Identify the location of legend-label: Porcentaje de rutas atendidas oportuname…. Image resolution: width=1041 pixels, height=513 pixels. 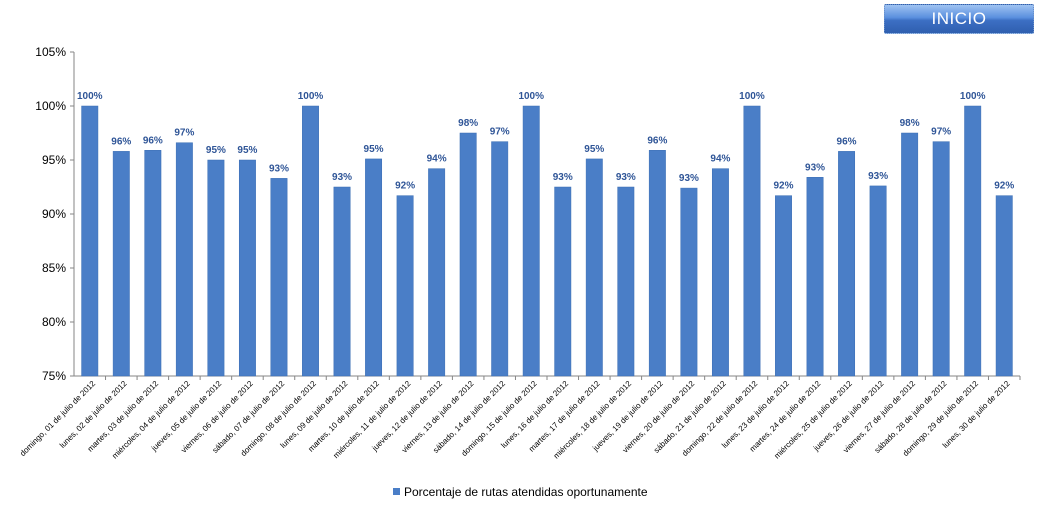
(526, 492).